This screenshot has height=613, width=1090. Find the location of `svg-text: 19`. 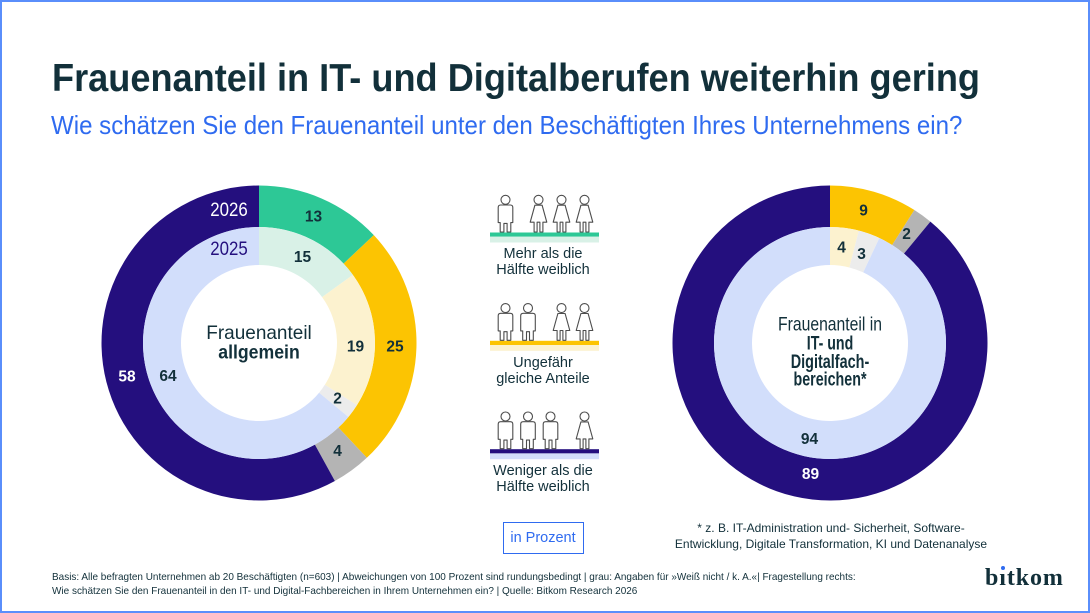

svg-text: 19 is located at coordinates (355, 346).